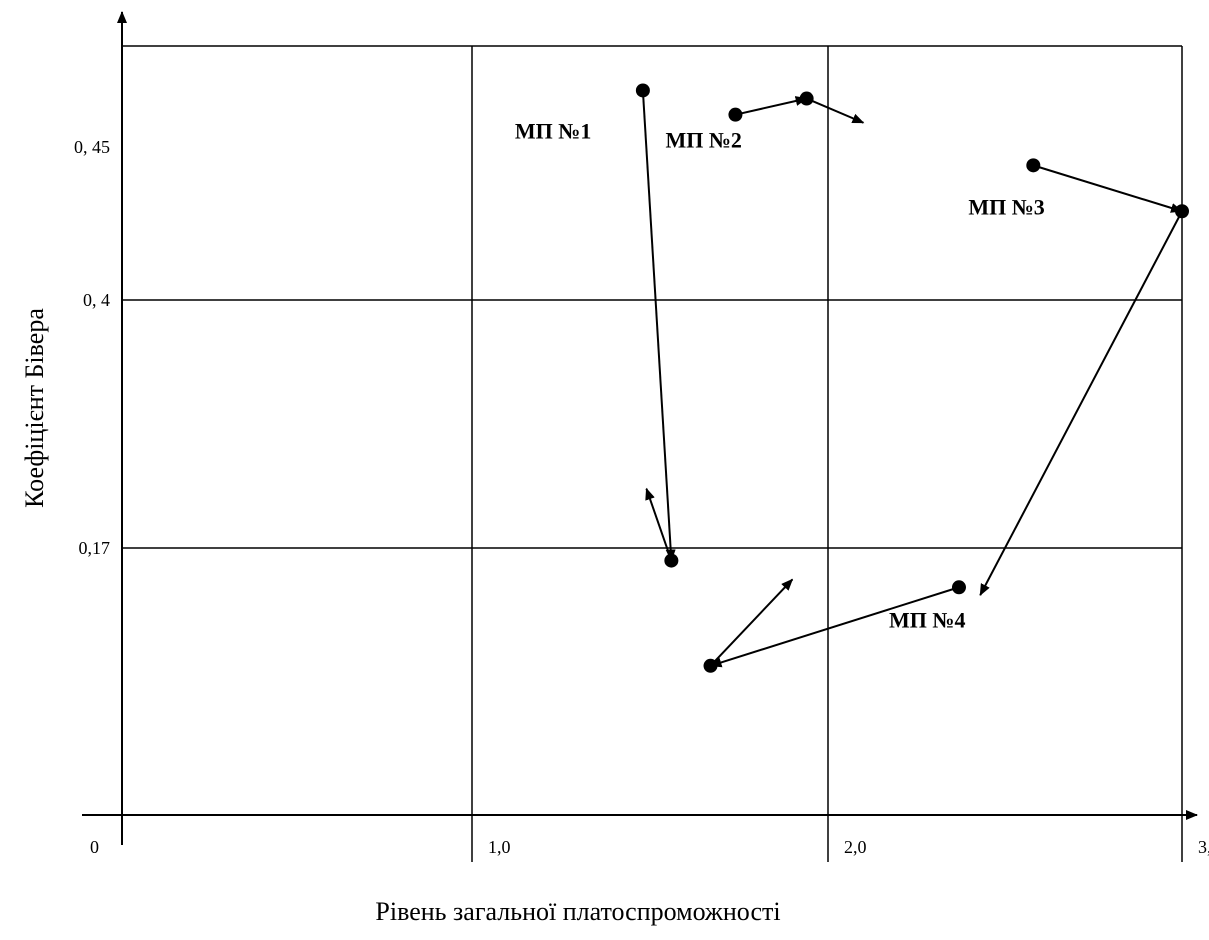 The width and height of the screenshot is (1209, 940). Describe the element at coordinates (1203, 847) in the screenshot. I see `x-tick-label: 3,0` at that location.